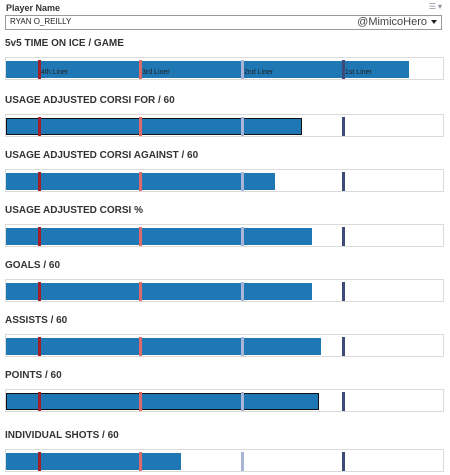  I want to click on tier-label: 1st Liner, so click(358, 72).